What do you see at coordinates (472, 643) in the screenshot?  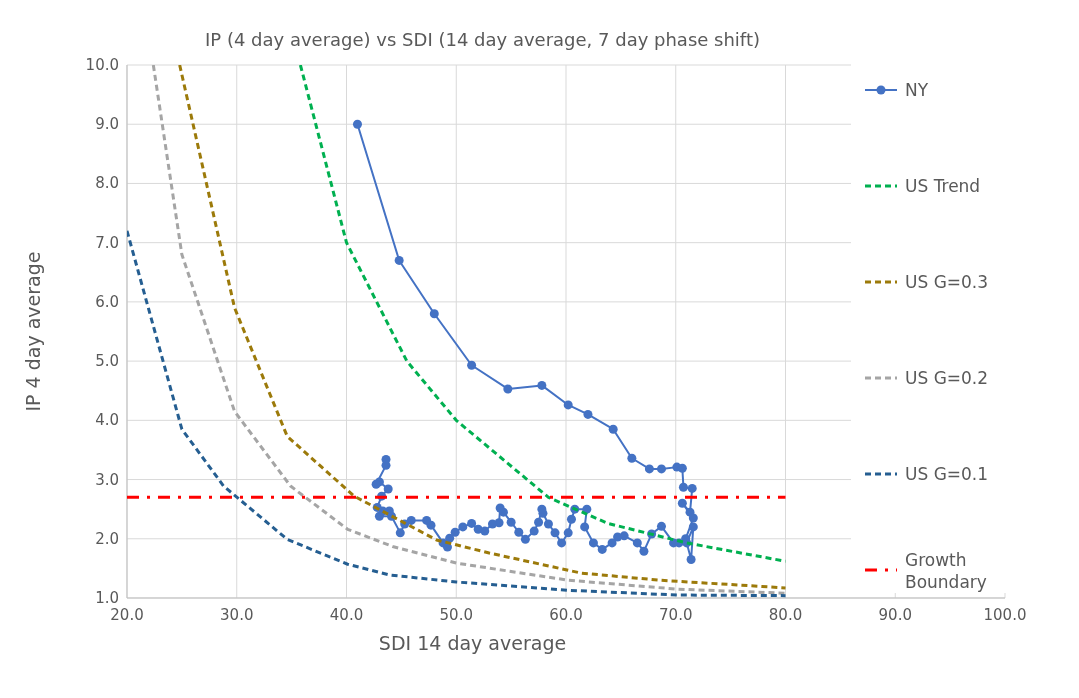 I see `x-axis-title: SDI 14 day average` at bounding box center [472, 643].